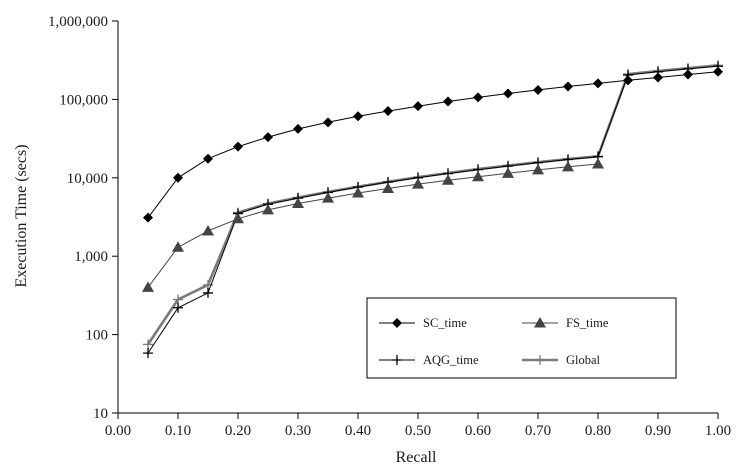  I want to click on y-tick-label: 10, so click(100, 414).